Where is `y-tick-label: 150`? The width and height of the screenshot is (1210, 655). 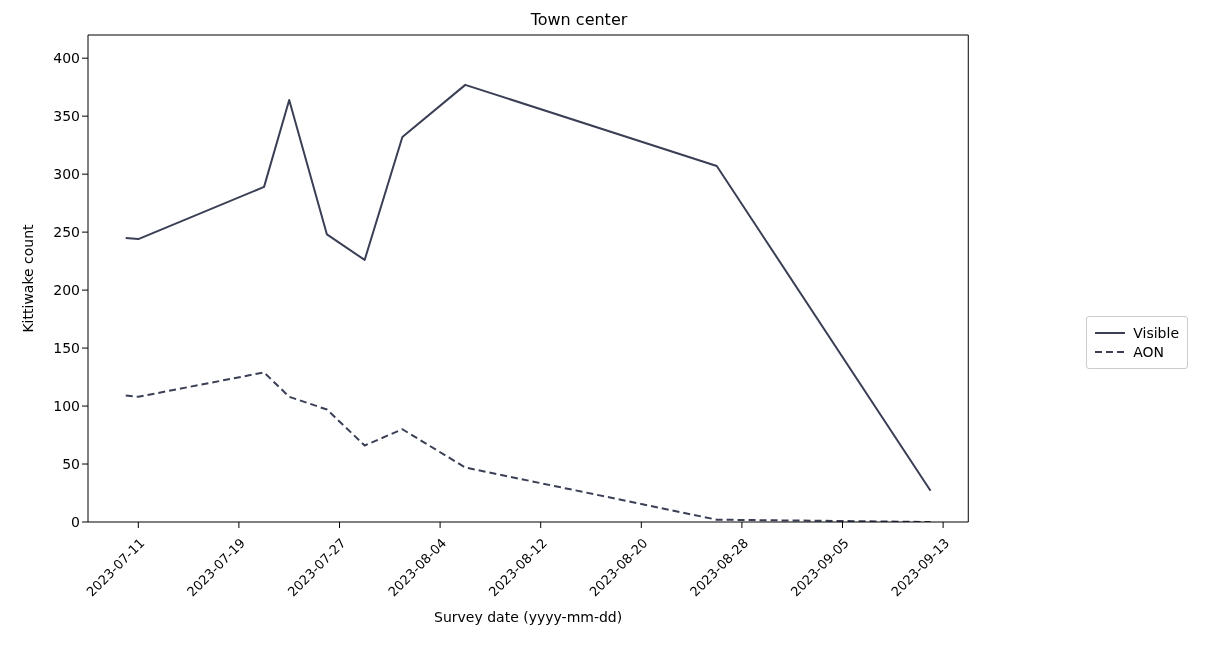 y-tick-label: 150 is located at coordinates (66, 348).